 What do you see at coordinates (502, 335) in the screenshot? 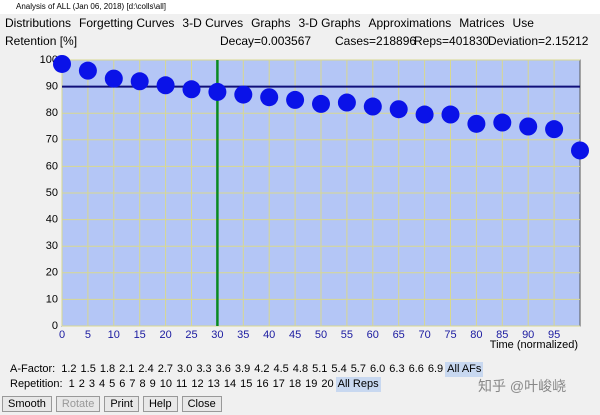
I see `x-tick-label: 85` at bounding box center [502, 335].